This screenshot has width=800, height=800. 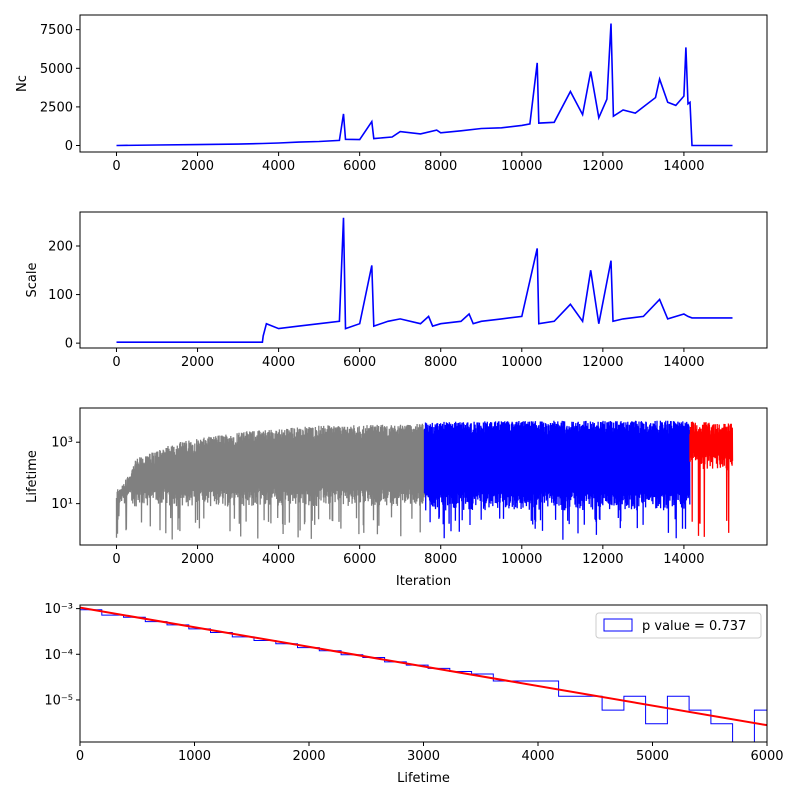 I want to click on y-tick-label: 10⁻³, so click(x=58, y=609).